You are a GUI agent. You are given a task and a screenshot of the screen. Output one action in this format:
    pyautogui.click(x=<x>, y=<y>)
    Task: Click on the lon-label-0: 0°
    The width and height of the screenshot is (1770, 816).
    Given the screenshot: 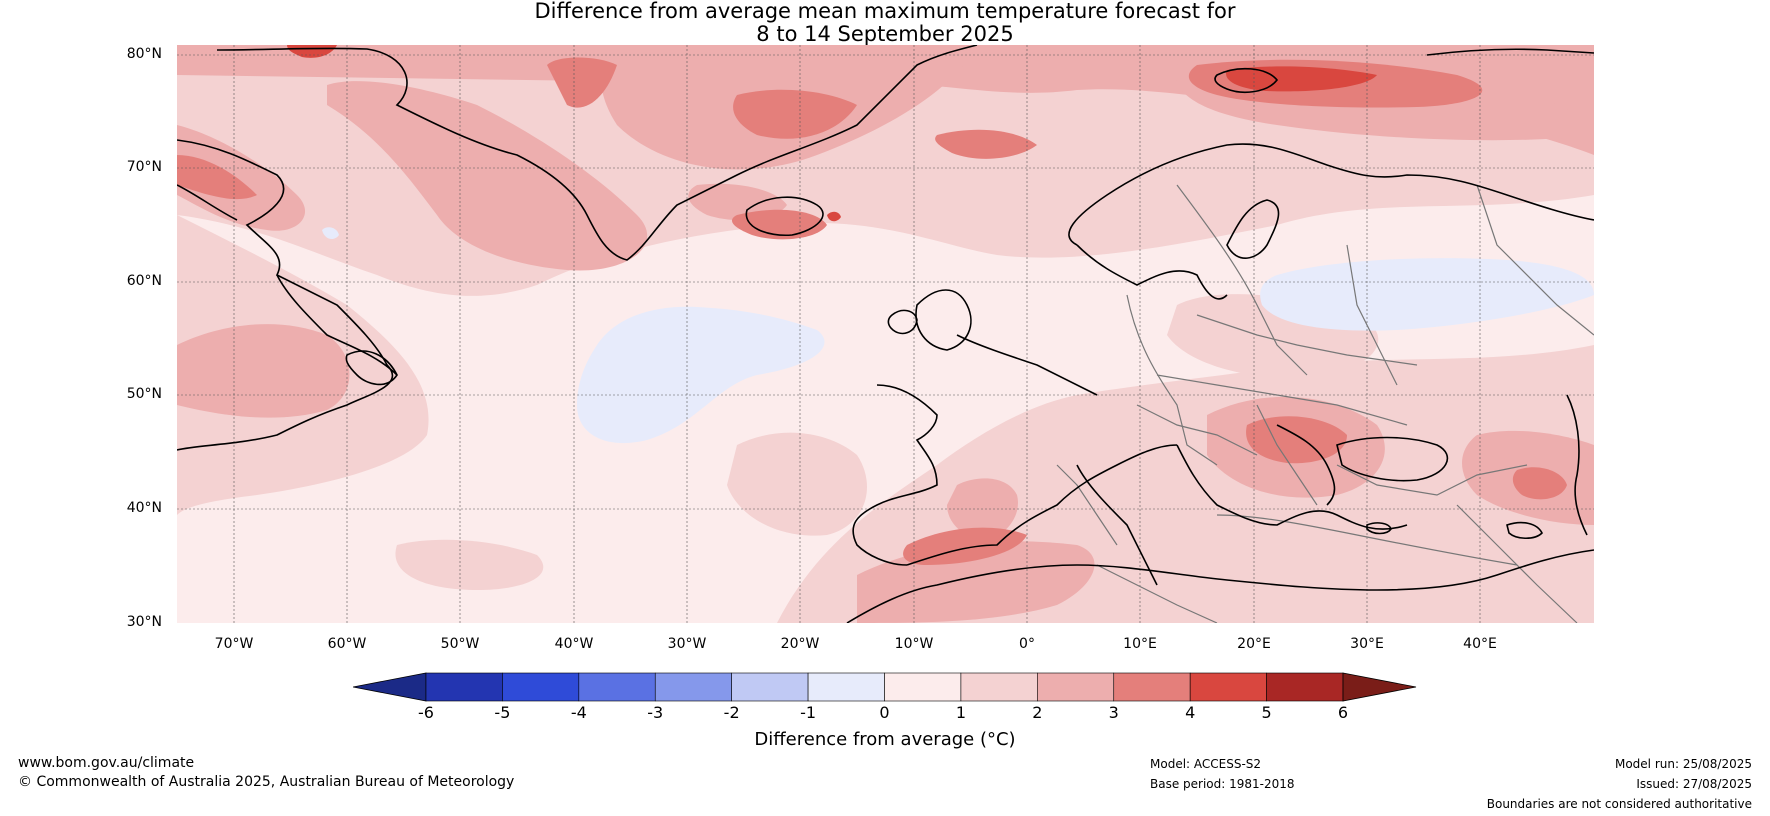 What is the action you would take?
    pyautogui.click(x=1027, y=644)
    